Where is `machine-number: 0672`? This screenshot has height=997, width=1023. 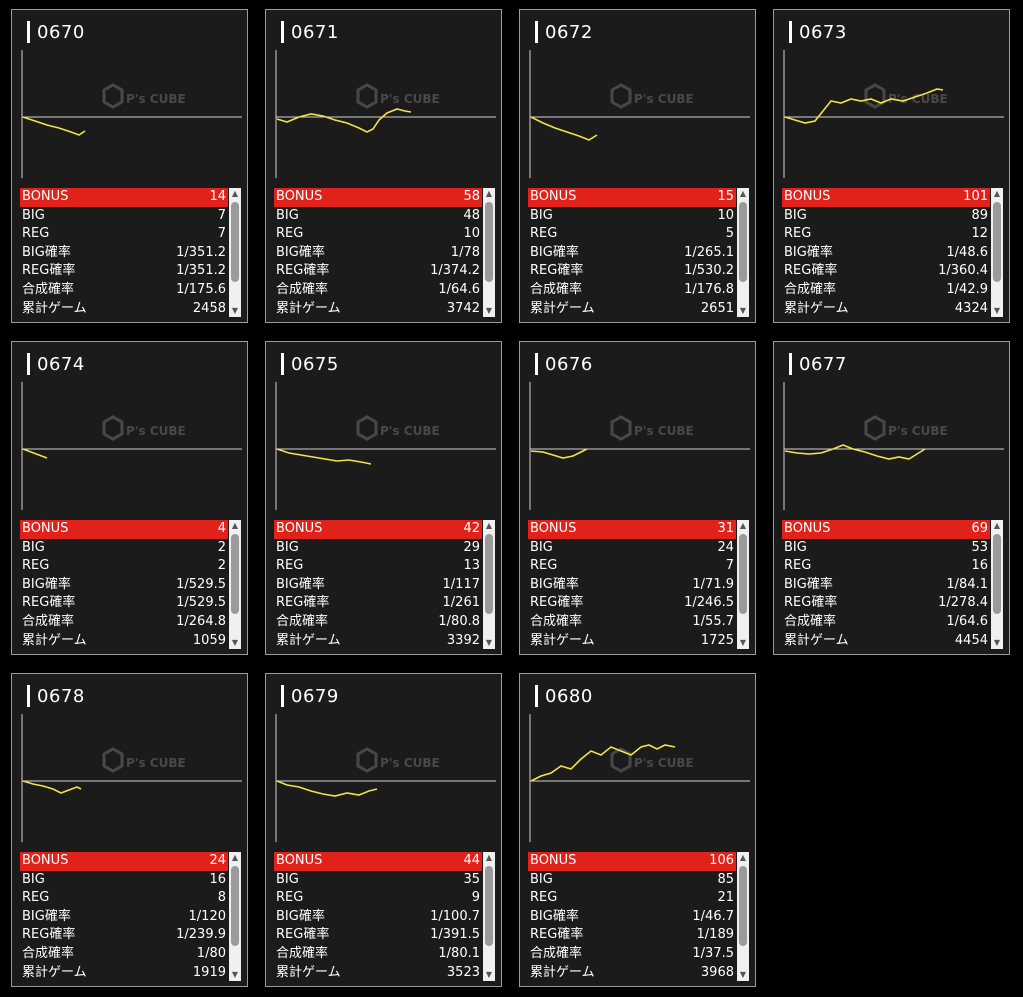
machine-number: 0672 is located at coordinates (569, 32).